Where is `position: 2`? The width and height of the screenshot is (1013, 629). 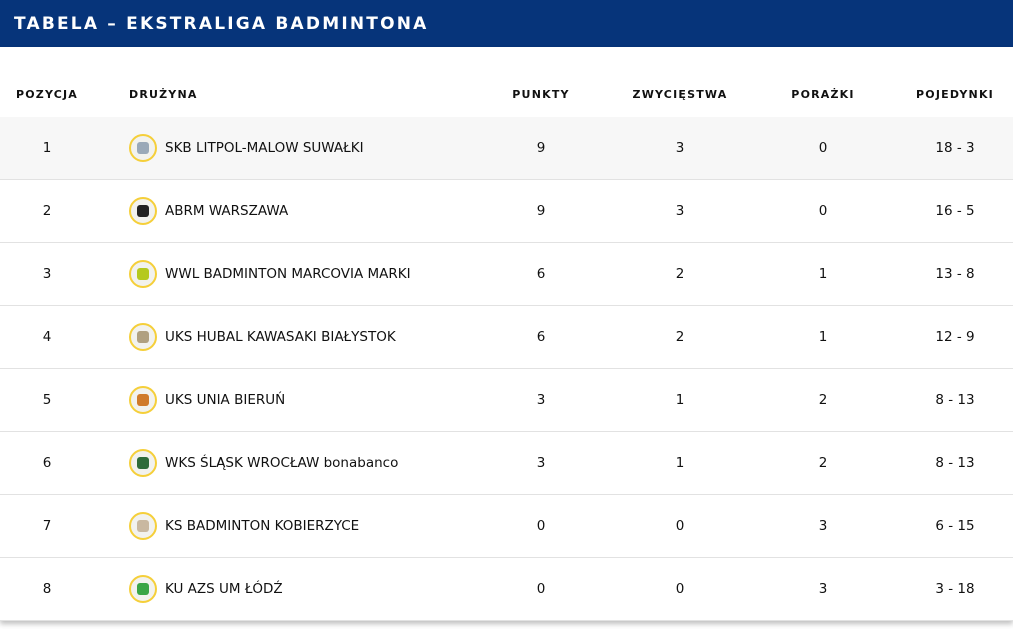 position: 2 is located at coordinates (47, 211).